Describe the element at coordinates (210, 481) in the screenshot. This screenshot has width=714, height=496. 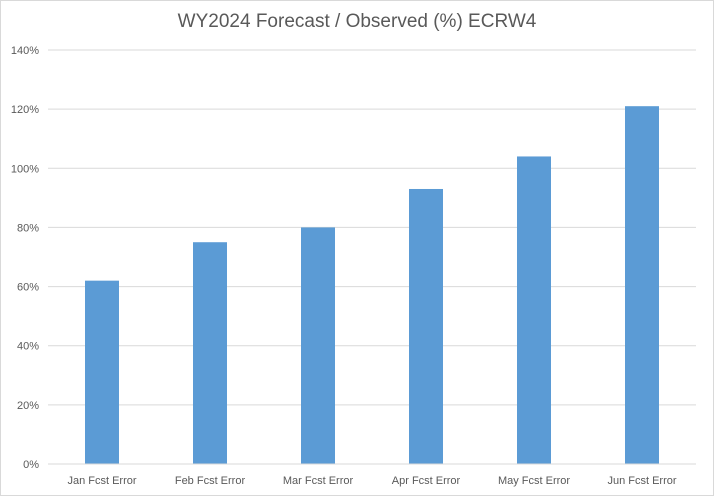
I see `x-tick-label: Feb Fcst Error` at that location.